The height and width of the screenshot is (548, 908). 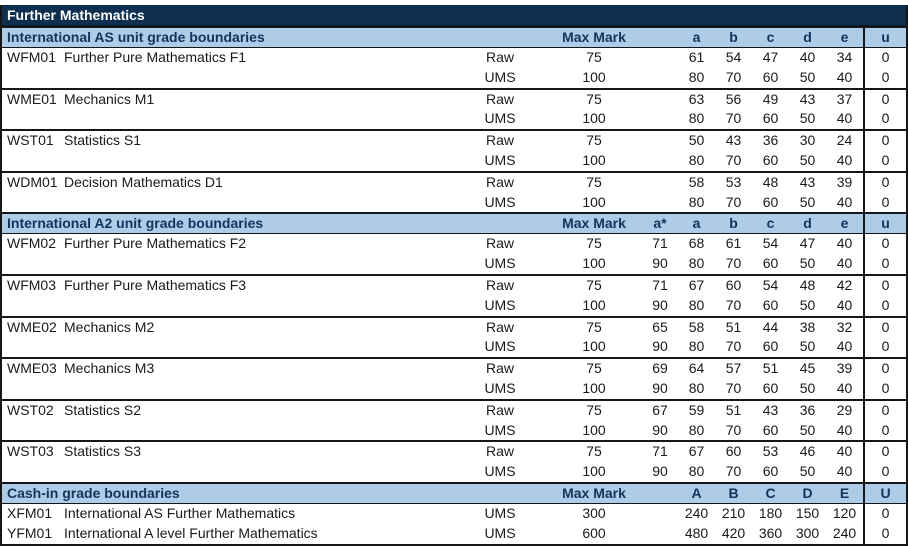 What do you see at coordinates (770, 181) in the screenshot?
I see `grade-value-cell: 48` at bounding box center [770, 181].